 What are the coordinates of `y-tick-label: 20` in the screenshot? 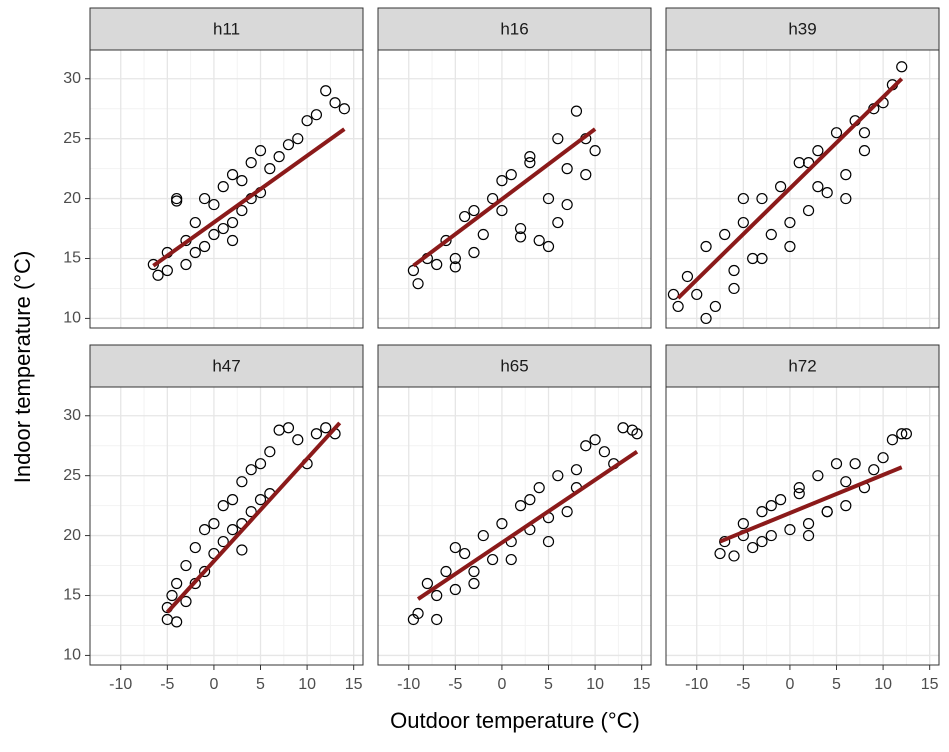 It's located at (72, 198).